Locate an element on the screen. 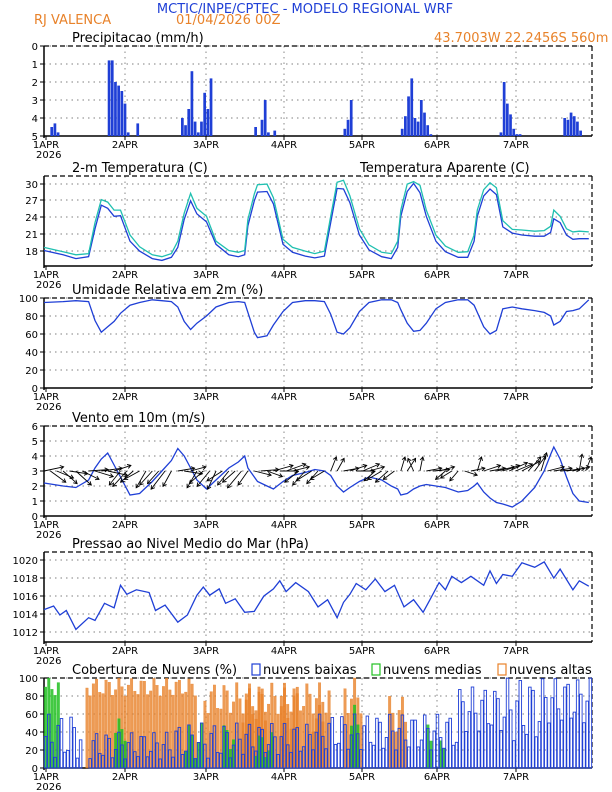  x-tick-label: 5APR is located at coordinates (362, 651).